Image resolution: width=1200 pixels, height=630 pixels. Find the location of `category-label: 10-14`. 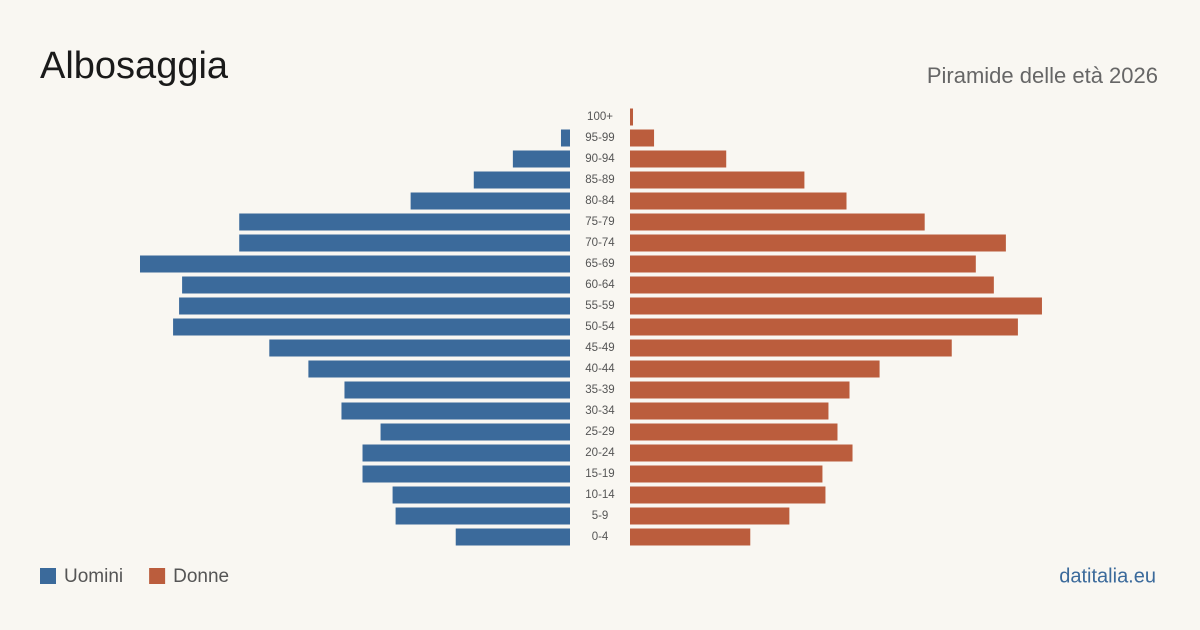

category-label: 10-14 is located at coordinates (600, 495).